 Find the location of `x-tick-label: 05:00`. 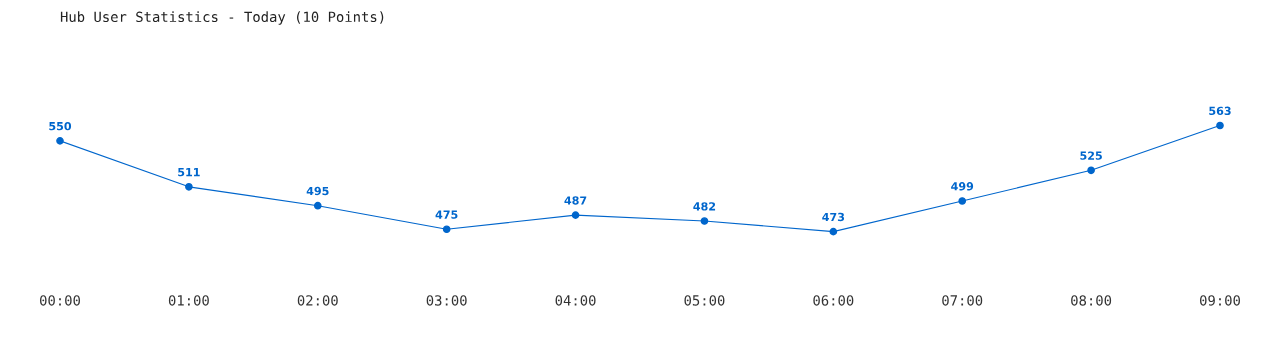

x-tick-label: 05:00 is located at coordinates (704, 300).